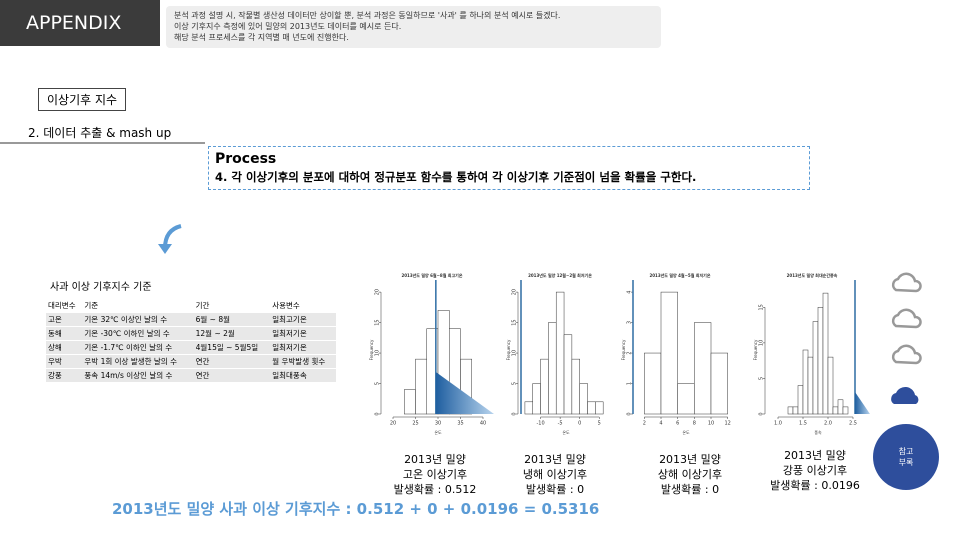 Image resolution: width=960 pixels, height=540 pixels. What do you see at coordinates (435, 489) in the screenshot?
I see `caption-line: 발생확률 : 0.512` at bounding box center [435, 489].